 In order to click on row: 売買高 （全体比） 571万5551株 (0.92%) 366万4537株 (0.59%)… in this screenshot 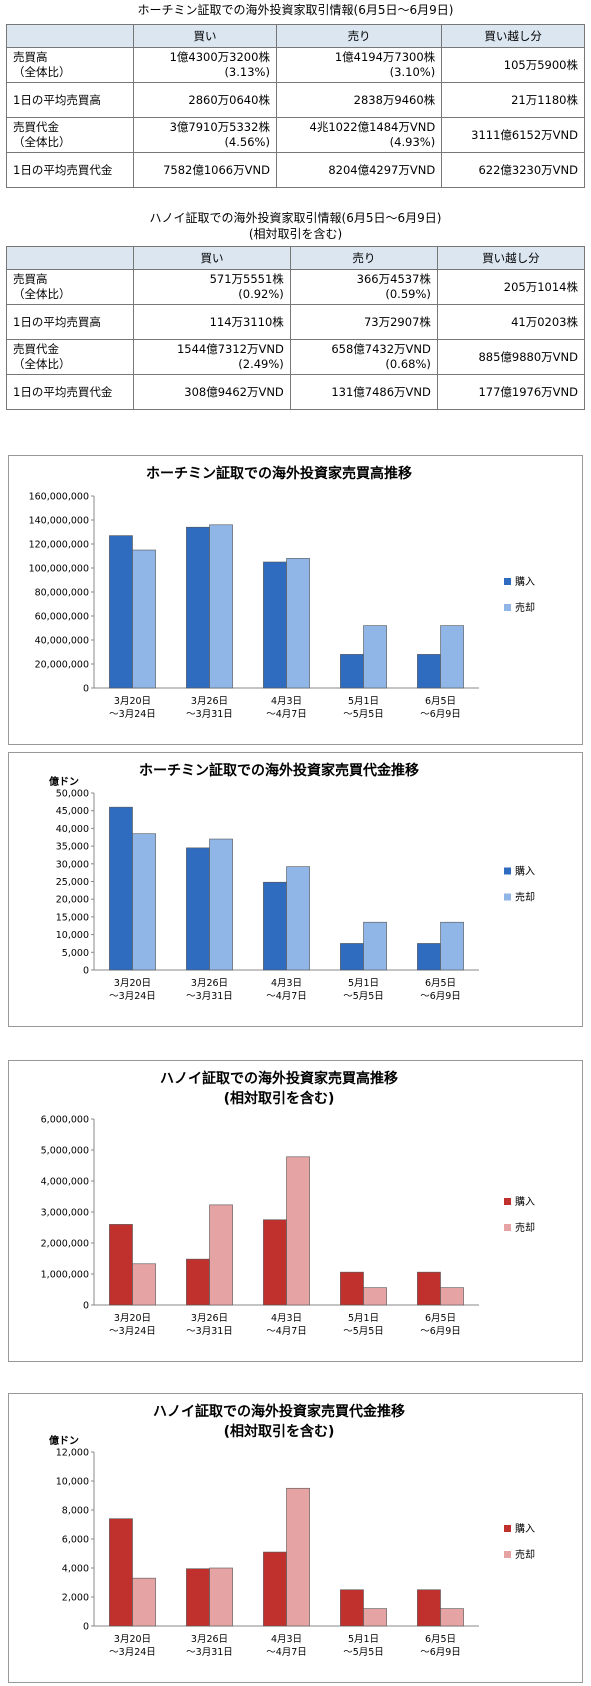, I will do `click(295, 287)`.